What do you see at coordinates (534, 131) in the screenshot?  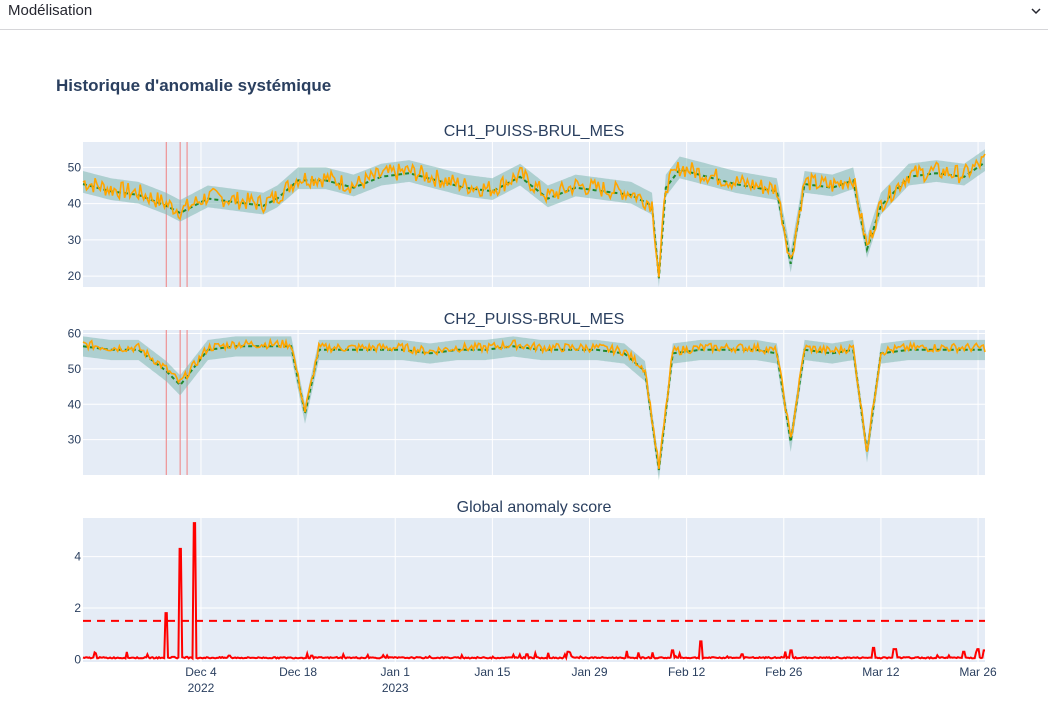 I see `panel-title-1: CH1_PUISS-BRUL_MES` at bounding box center [534, 131].